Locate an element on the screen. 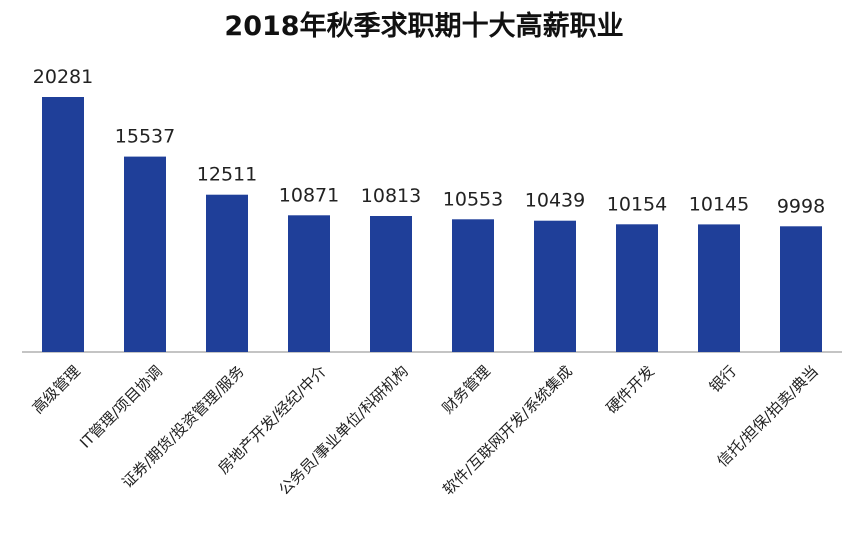 The width and height of the screenshot is (848, 560). chart-title: 2018年秋季求职期十大高薪职业 is located at coordinates (424, 26).